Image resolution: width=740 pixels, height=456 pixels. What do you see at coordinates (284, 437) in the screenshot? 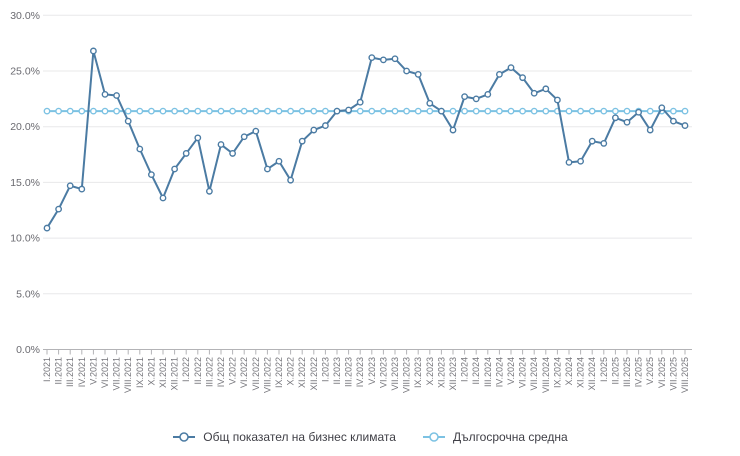
I see `legend-item-overall-indicator: Общ показател на бизнес климата` at bounding box center [284, 437].